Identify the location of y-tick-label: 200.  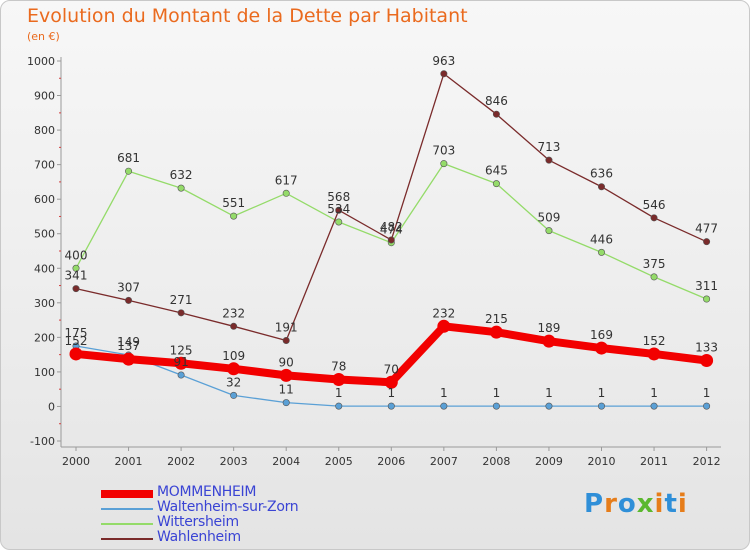
(44, 337).